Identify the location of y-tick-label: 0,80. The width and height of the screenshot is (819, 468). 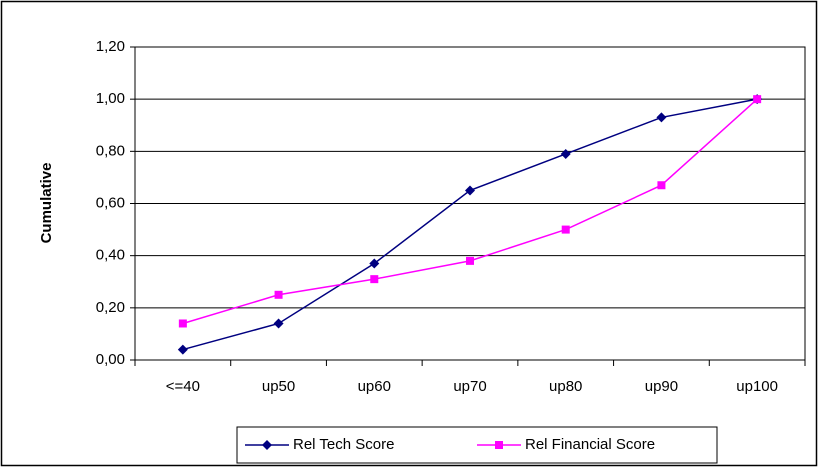
(110, 150).